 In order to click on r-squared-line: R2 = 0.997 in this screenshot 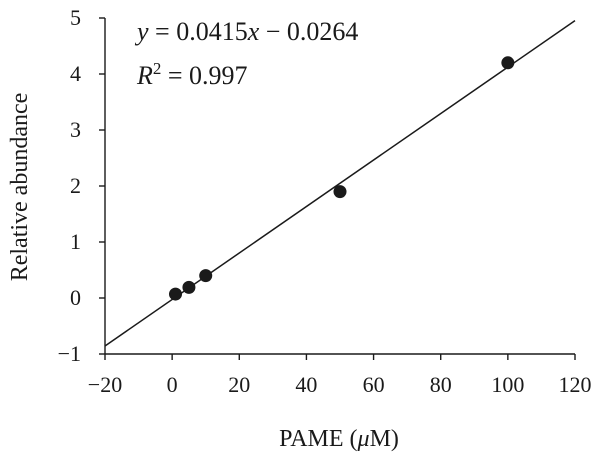, I will do `click(192, 74)`.